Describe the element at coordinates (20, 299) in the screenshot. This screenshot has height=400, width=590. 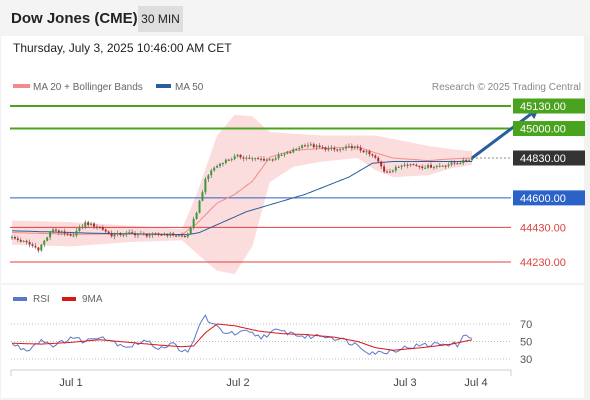
I see `legend-swatch-rsi` at that location.